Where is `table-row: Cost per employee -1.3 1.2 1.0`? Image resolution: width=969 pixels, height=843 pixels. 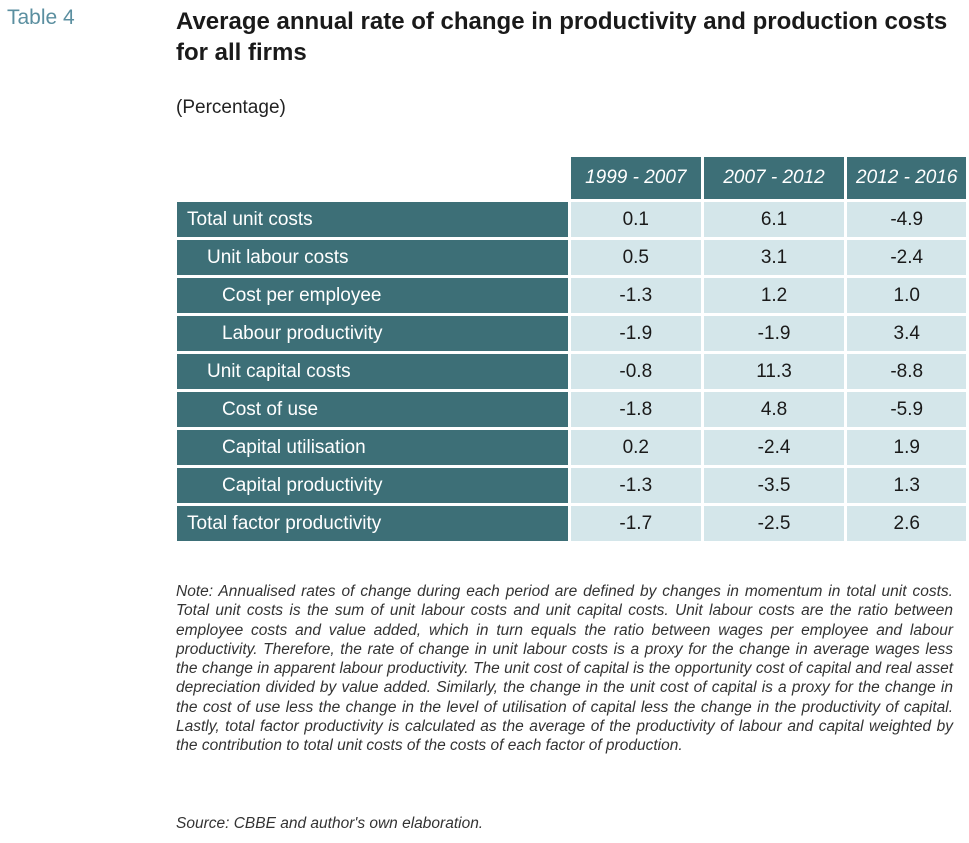
table-row: Cost per employee -1.3 1.2 1.0 is located at coordinates (571, 295).